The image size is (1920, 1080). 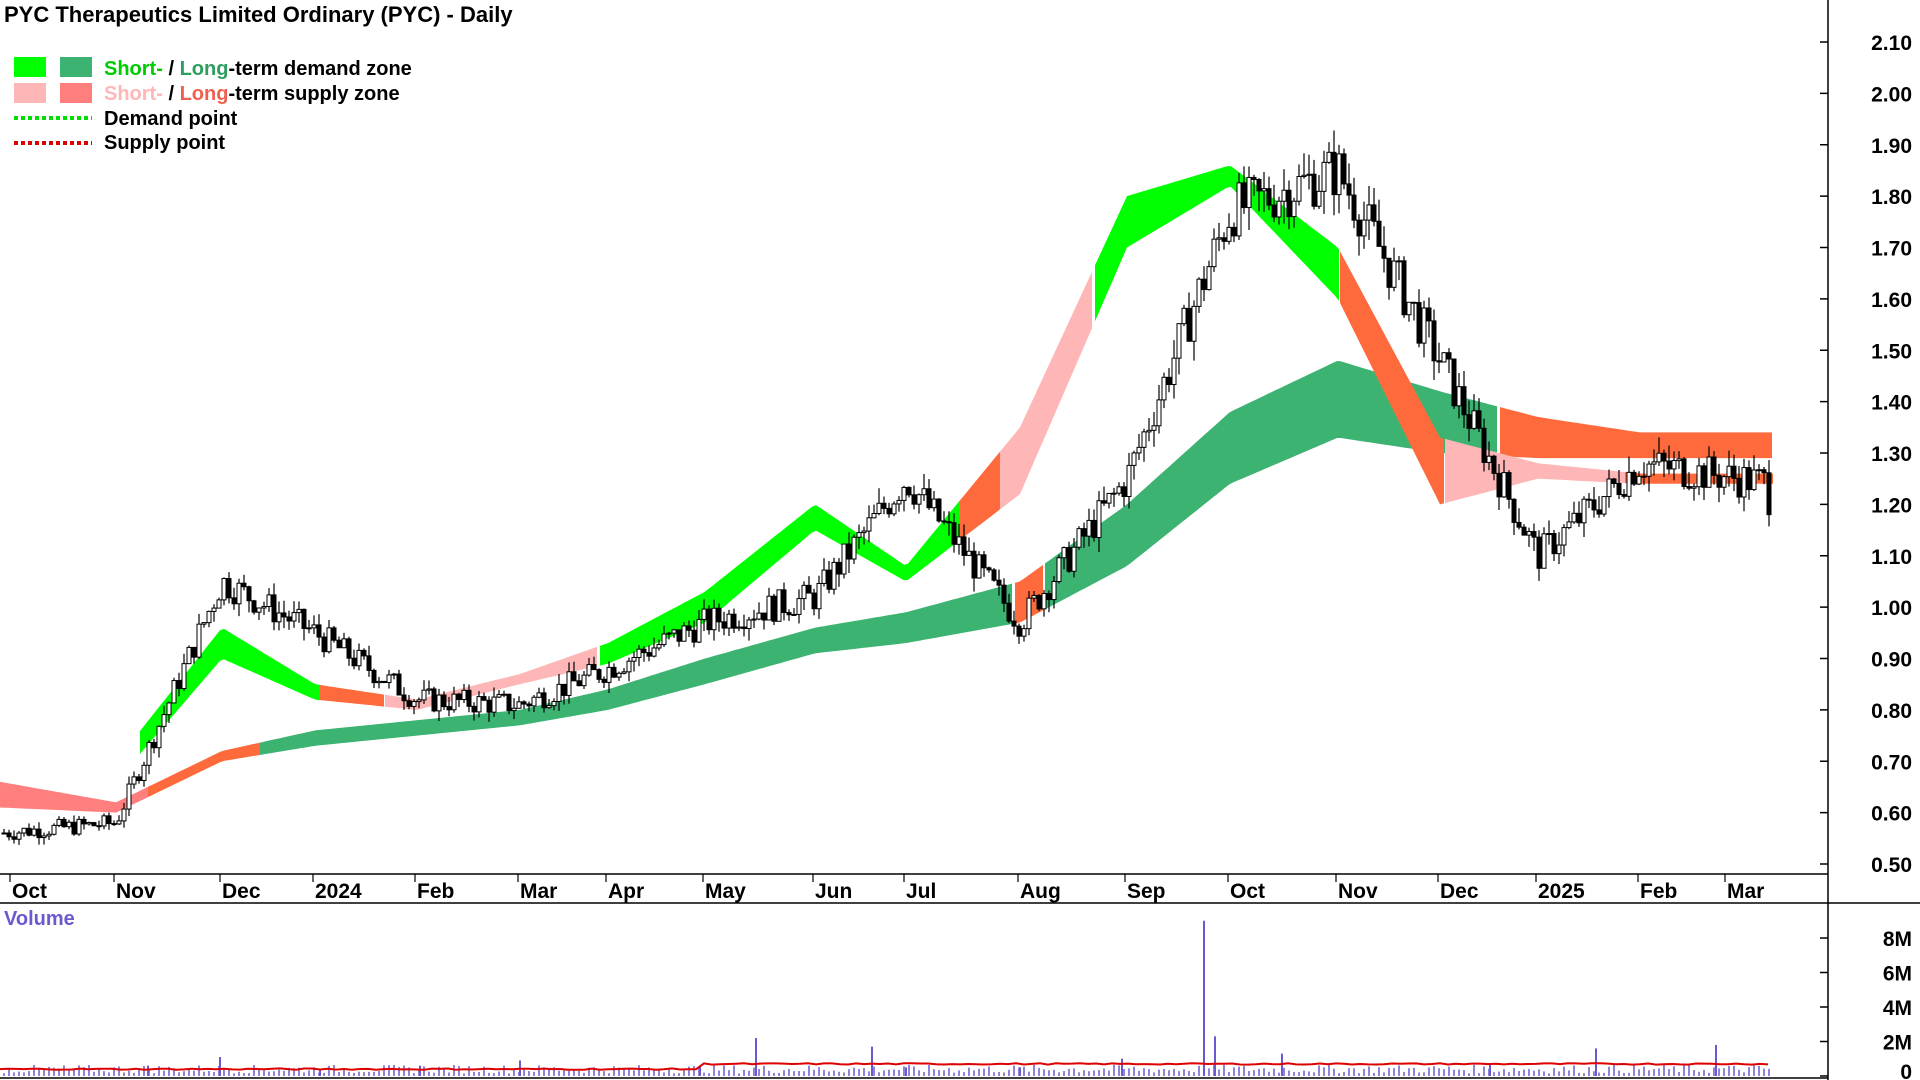 I want to click on short-term-supply-zone, so click(x=980, y=496).